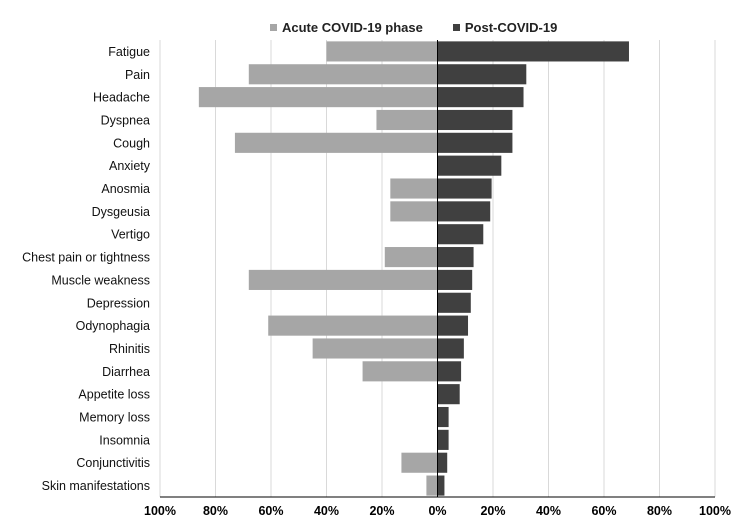 The width and height of the screenshot is (750, 526). I want to click on category-label: Diarrhea, so click(126, 372).